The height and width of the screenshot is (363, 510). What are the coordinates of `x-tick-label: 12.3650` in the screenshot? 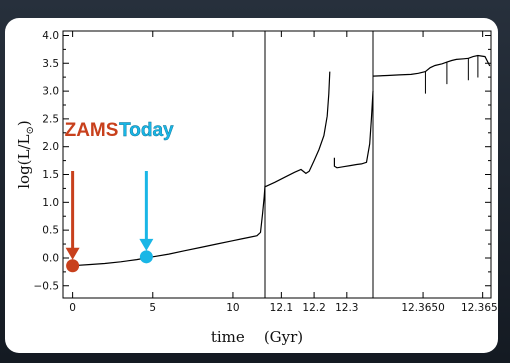 It's located at (422, 308).